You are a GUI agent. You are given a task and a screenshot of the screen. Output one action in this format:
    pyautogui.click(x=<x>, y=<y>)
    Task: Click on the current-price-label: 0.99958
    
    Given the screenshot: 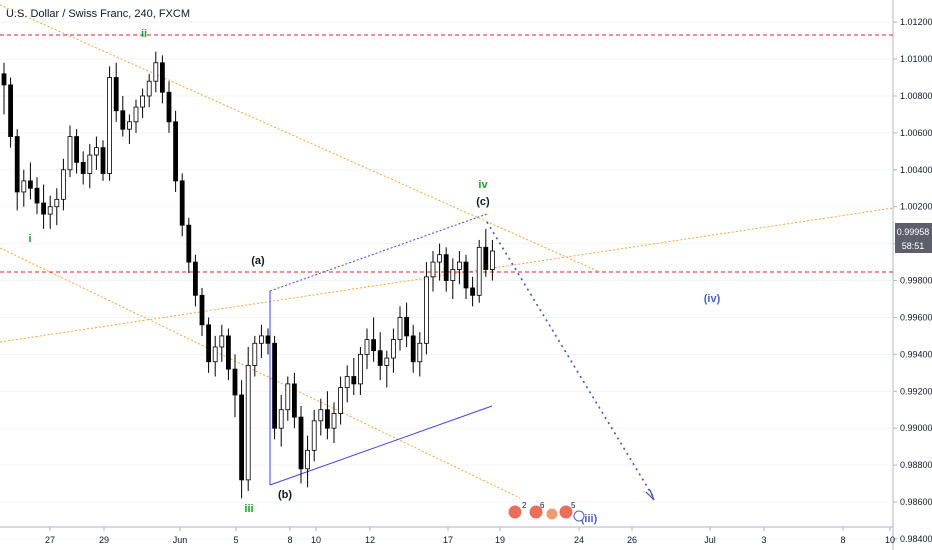 What is the action you would take?
    pyautogui.click(x=913, y=232)
    